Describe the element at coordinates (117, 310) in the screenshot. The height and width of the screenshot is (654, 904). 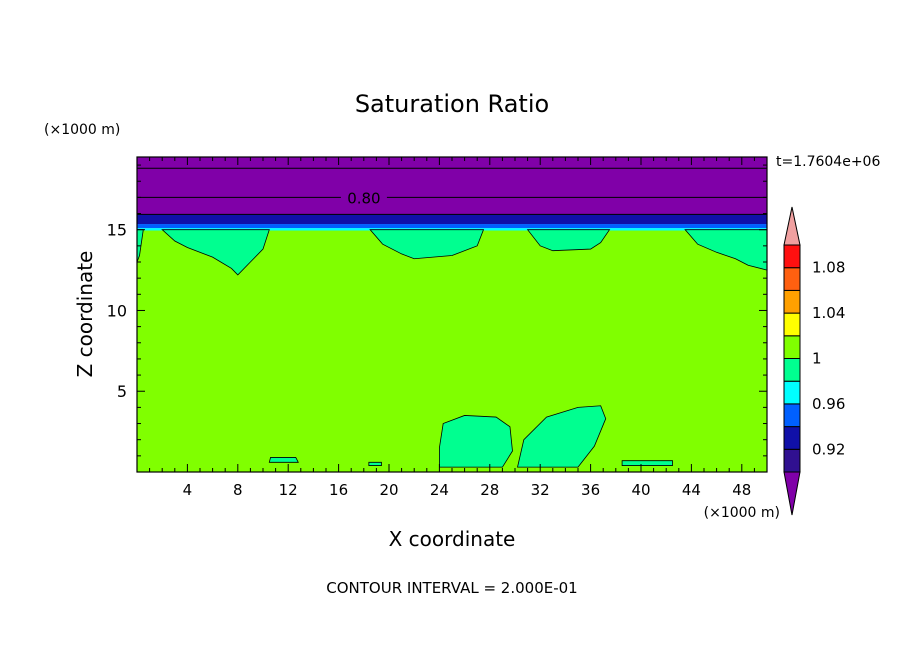
I see `y-tick-label: 10` at that location.